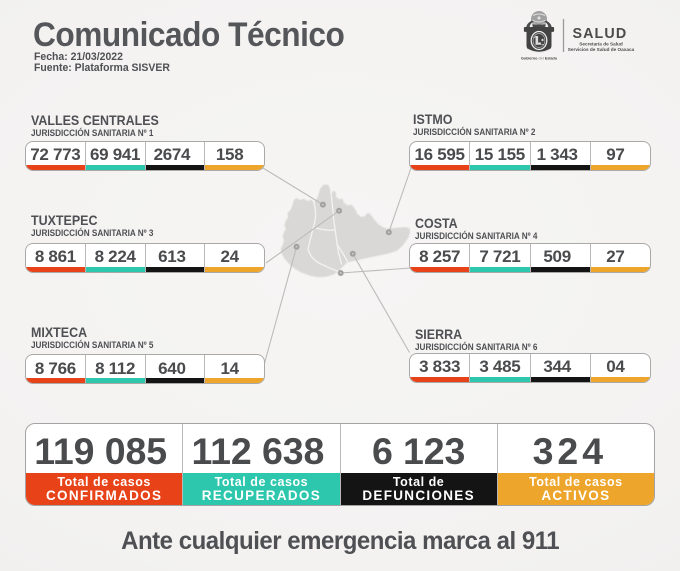 The image size is (680, 571). I want to click on svg-text: SALUD, so click(600, 34).